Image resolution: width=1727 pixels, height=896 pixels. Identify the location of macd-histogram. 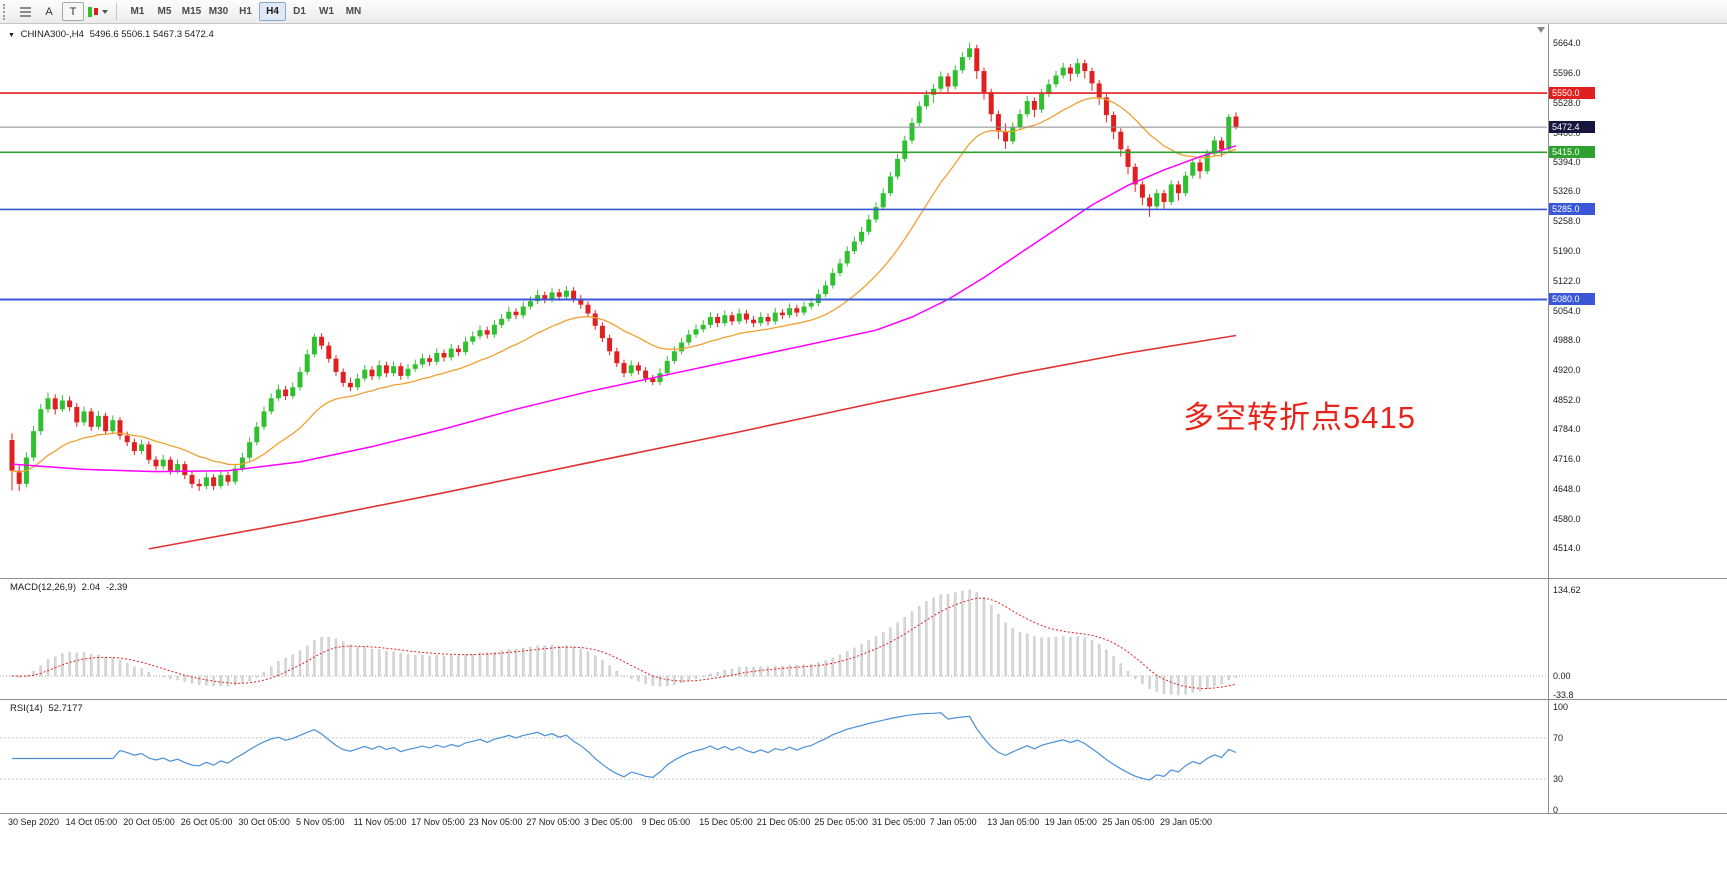
(624, 642).